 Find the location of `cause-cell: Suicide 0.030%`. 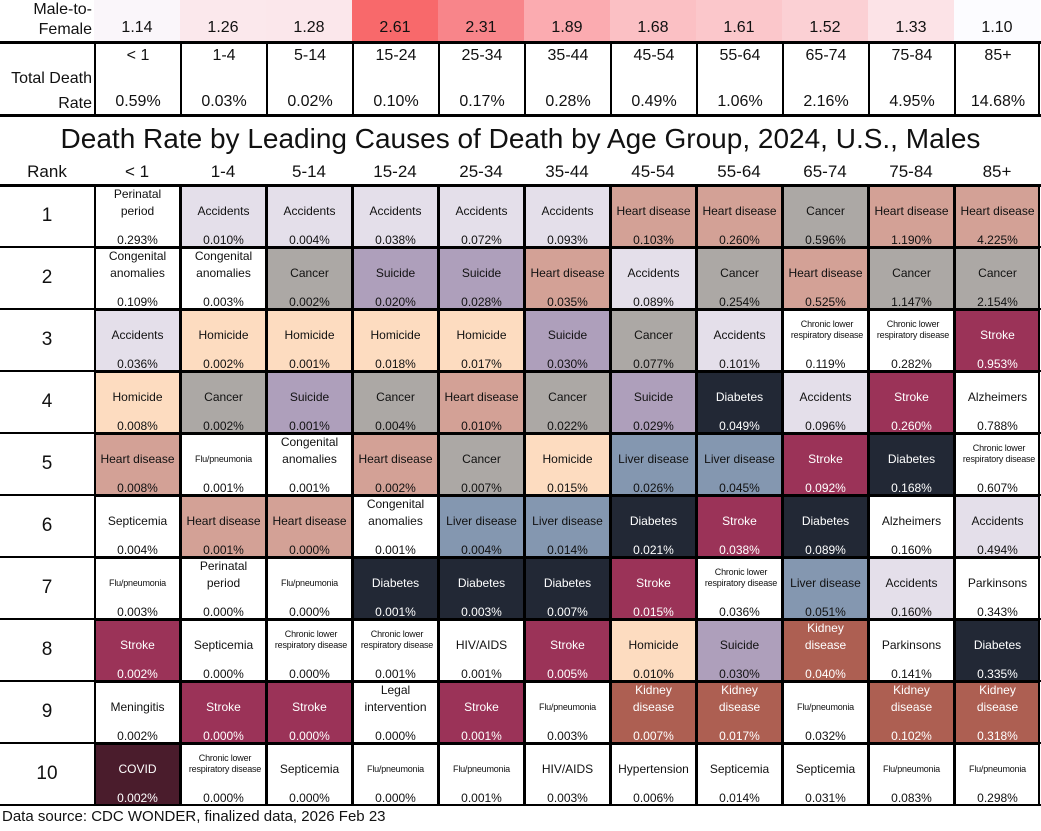

cause-cell: Suicide 0.030% is located at coordinates (567, 340).